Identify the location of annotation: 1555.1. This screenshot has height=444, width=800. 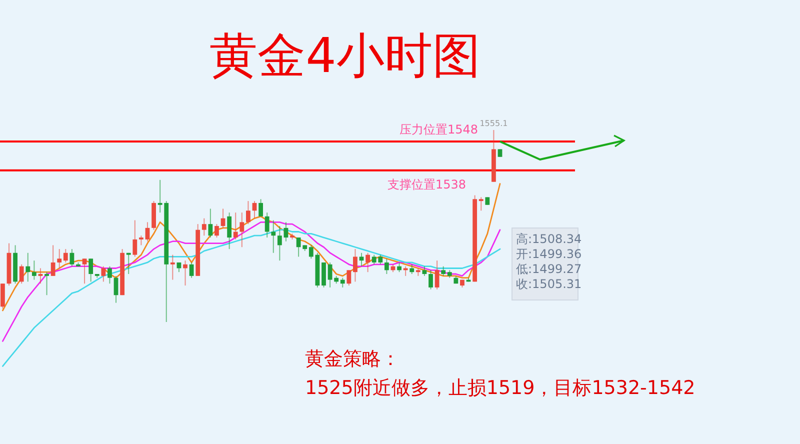
(494, 123).